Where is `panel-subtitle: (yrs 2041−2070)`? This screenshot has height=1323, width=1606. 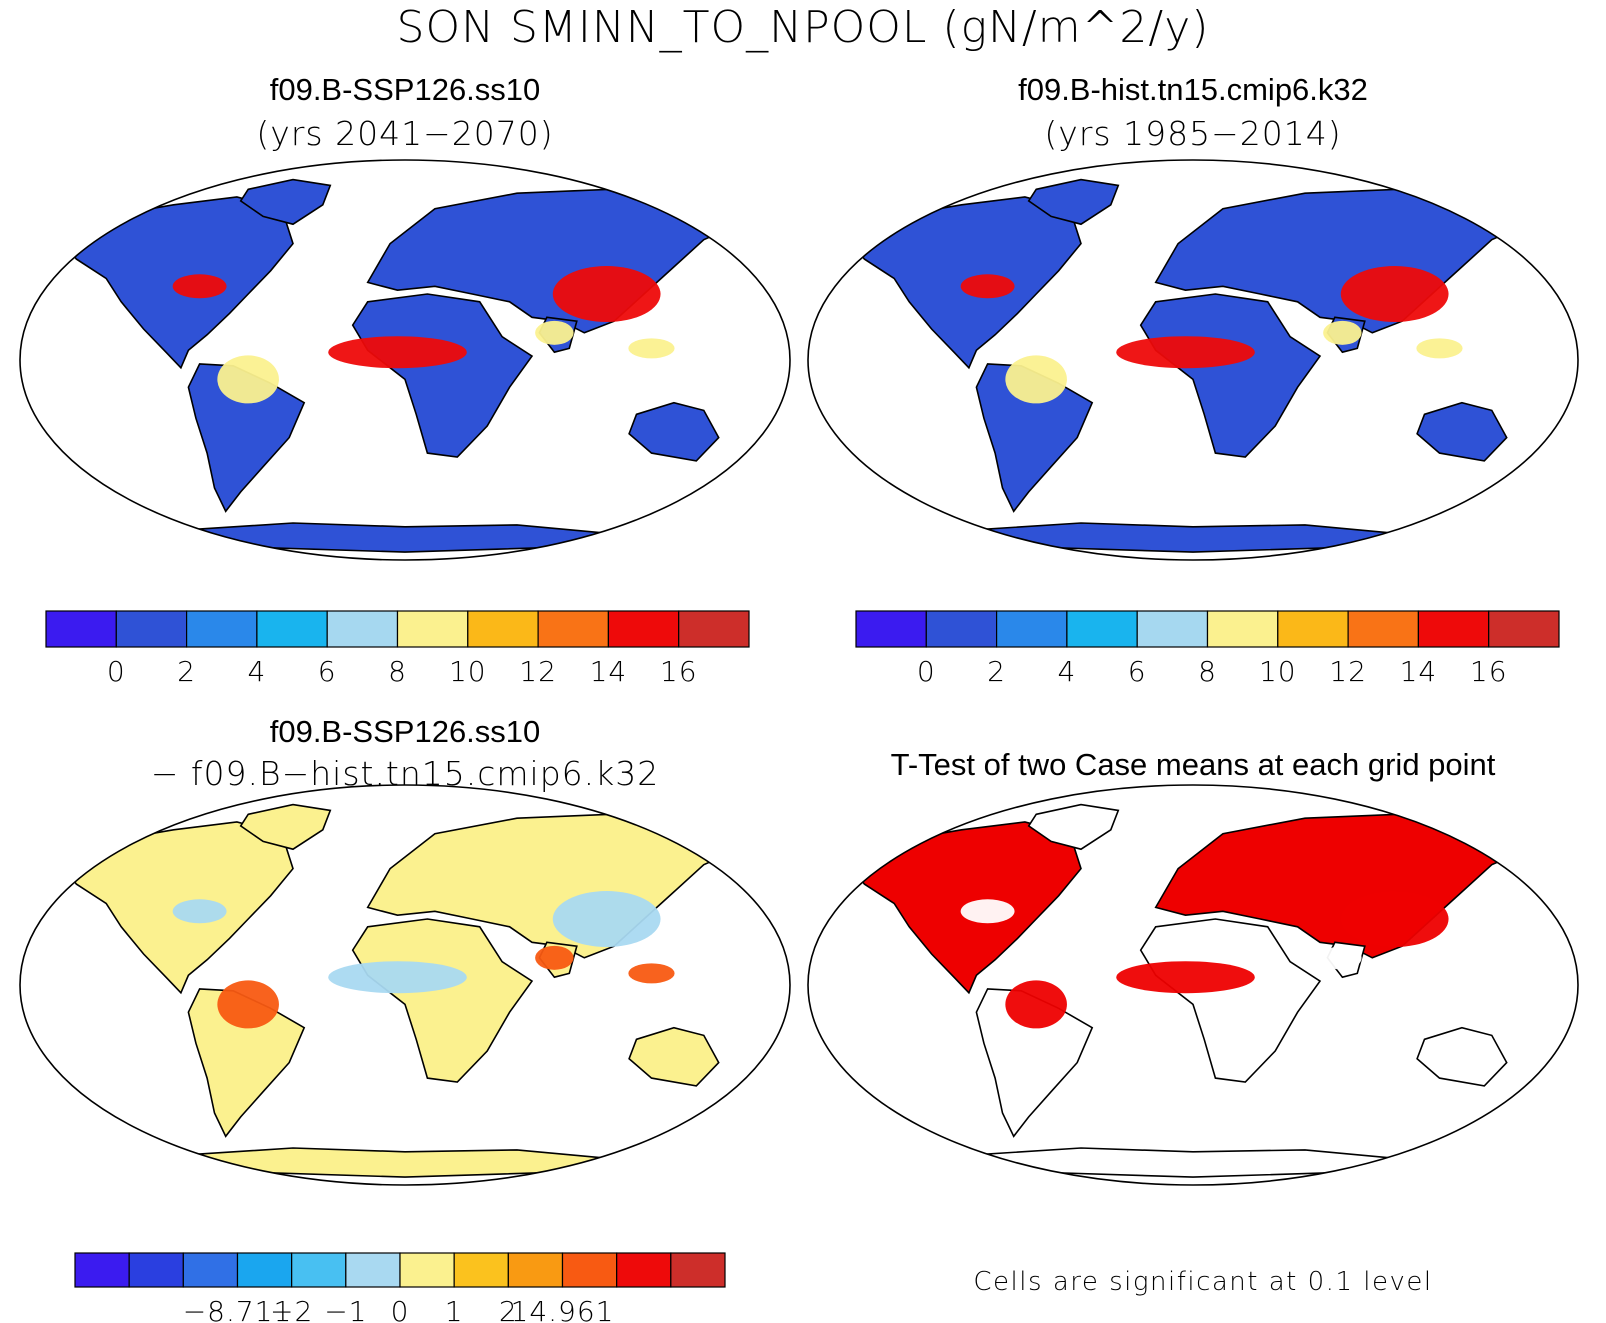
panel-subtitle: (yrs 2041−2070) is located at coordinates (404, 133).